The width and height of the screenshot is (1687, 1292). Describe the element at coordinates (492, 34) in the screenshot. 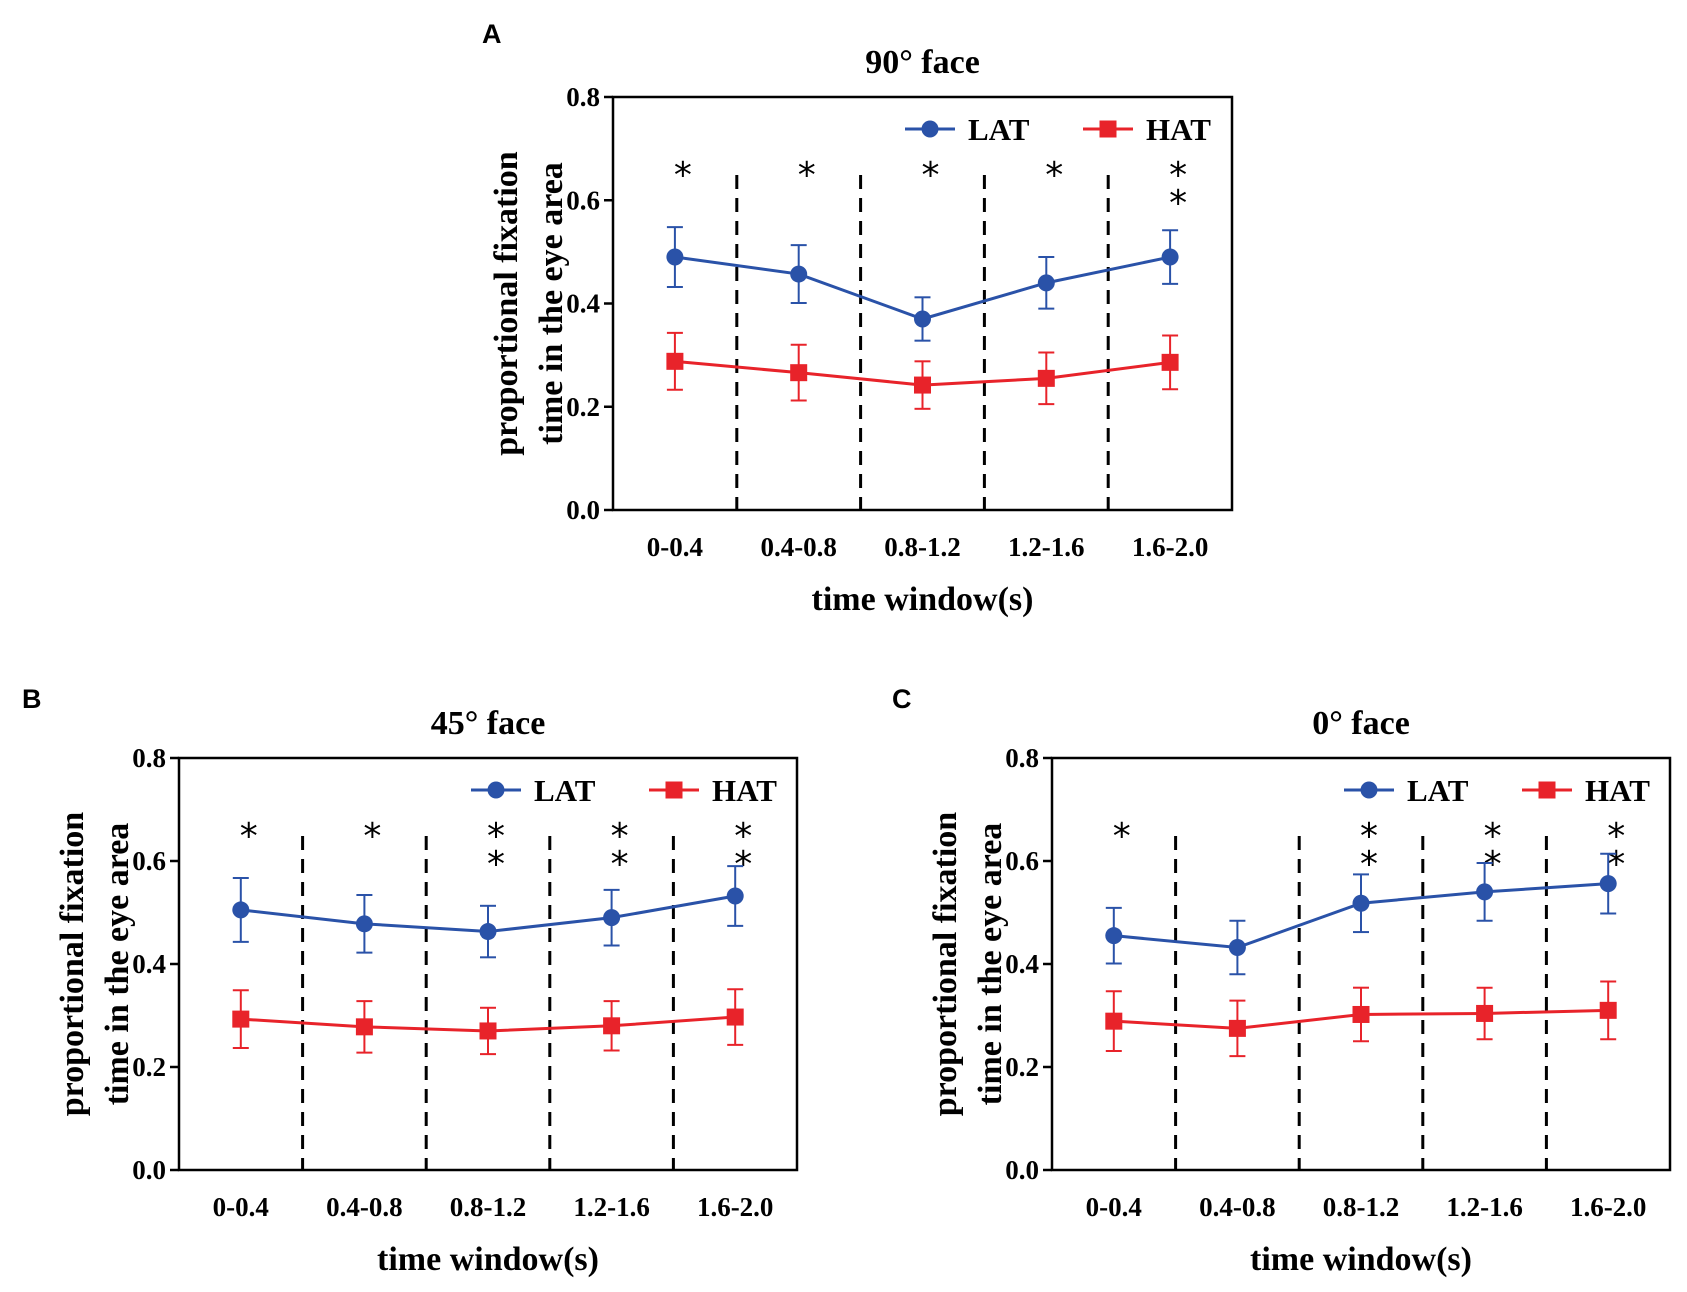

I see `panel-letter: A` at that location.